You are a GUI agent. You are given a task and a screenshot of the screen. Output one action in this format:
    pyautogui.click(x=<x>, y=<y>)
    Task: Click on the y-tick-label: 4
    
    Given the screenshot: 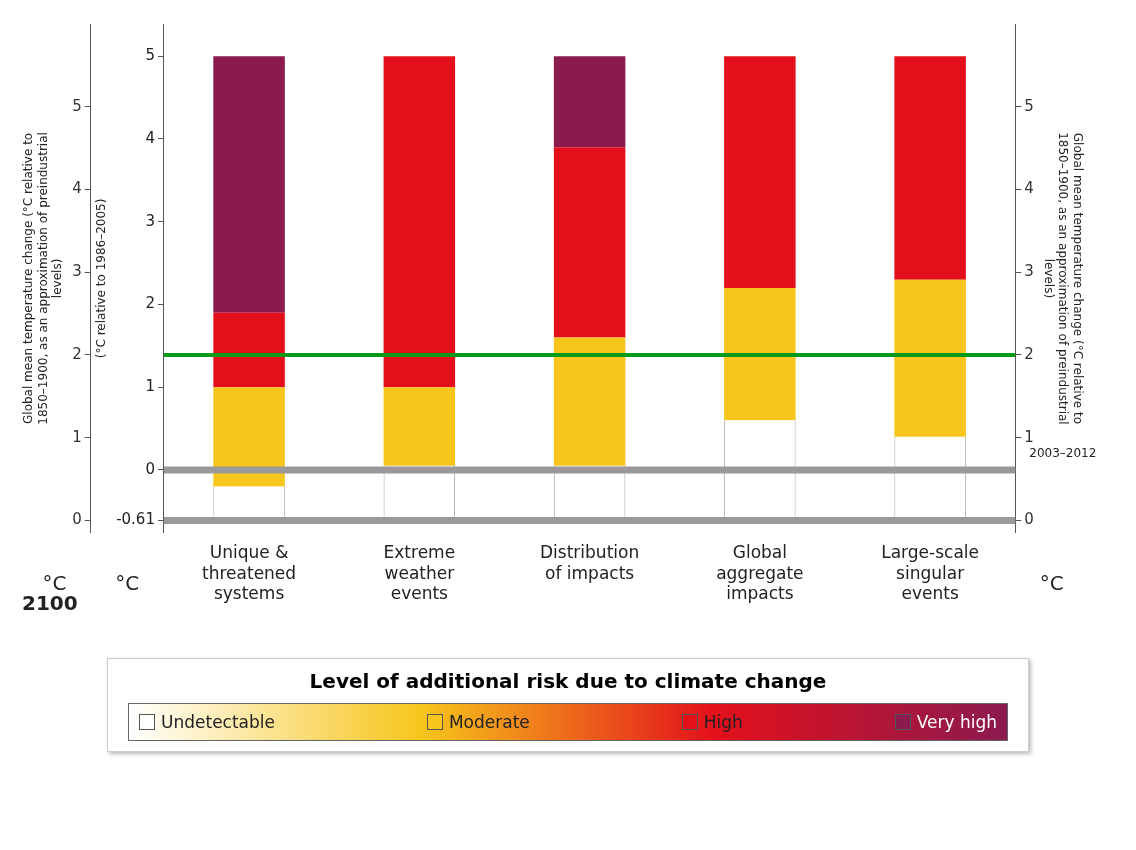 What is the action you would take?
    pyautogui.click(x=77, y=188)
    